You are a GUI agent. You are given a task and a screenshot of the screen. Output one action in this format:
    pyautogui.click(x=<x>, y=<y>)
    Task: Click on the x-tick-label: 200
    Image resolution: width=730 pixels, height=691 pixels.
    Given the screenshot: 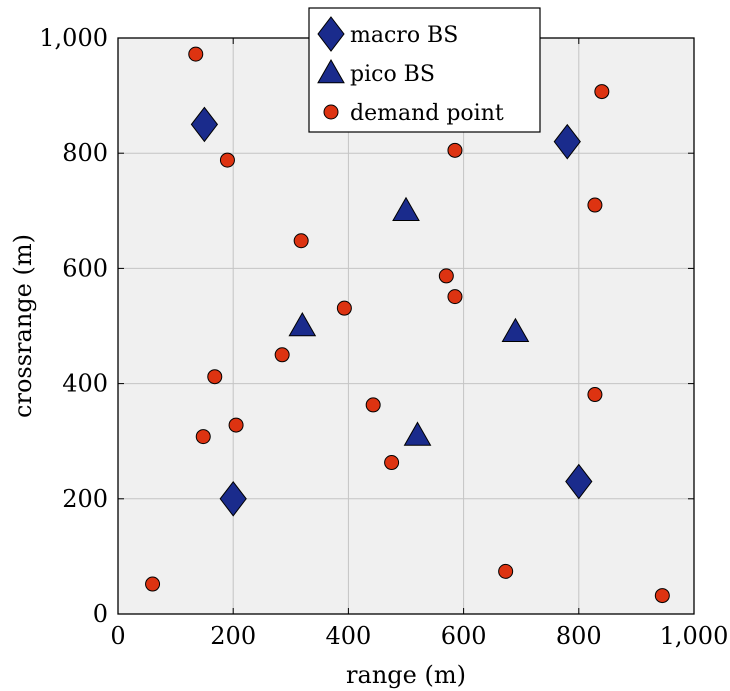 What is the action you would take?
    pyautogui.click(x=233, y=636)
    